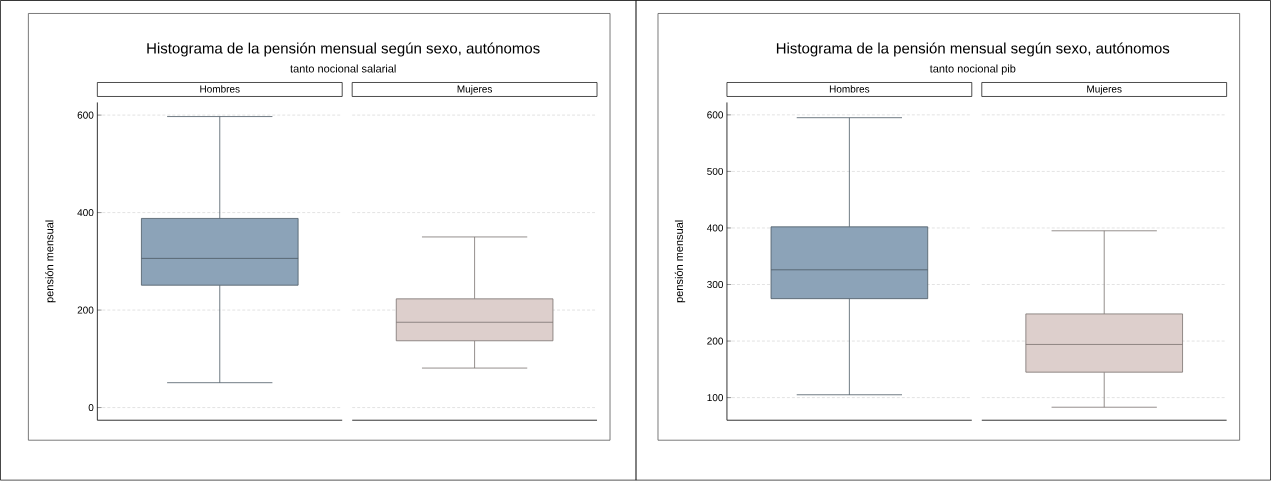  Describe the element at coordinates (715, 398) in the screenshot. I see `y-tick-label: 100` at that location.